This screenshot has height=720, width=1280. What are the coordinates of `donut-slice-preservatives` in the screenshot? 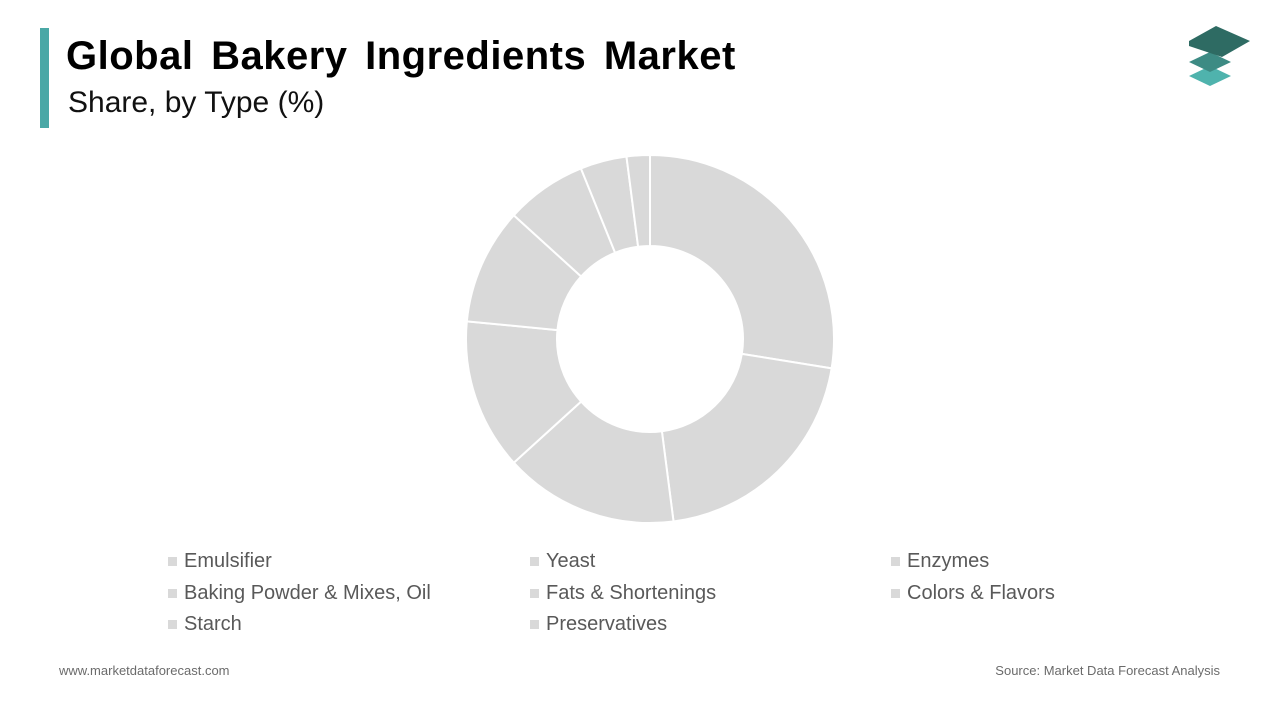 It's located at (638, 200).